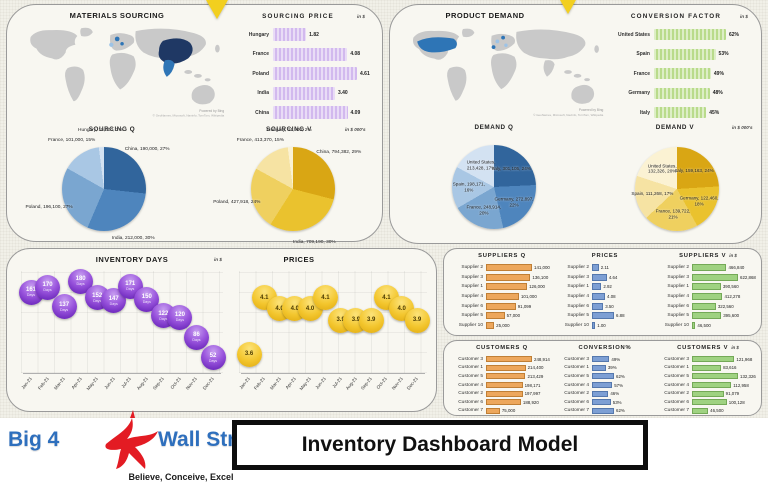  I want to click on table-row: Customer 7 75,000, so click(502, 411).